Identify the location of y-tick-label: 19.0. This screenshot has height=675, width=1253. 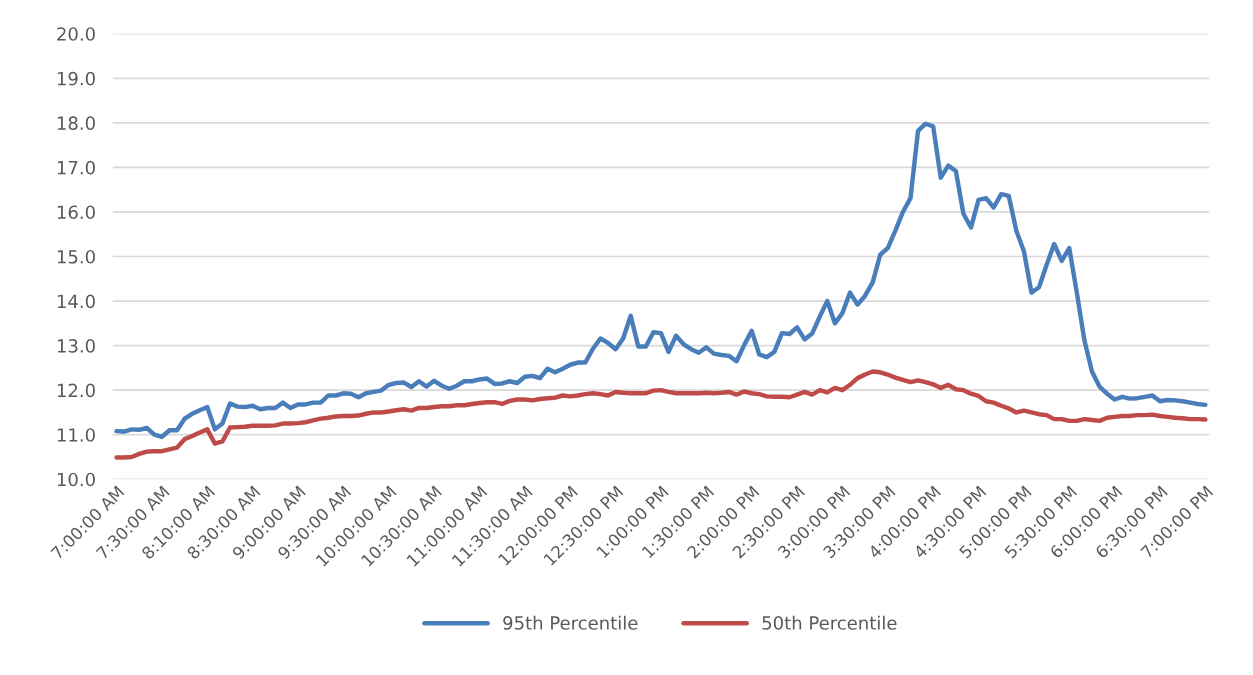
(76, 78).